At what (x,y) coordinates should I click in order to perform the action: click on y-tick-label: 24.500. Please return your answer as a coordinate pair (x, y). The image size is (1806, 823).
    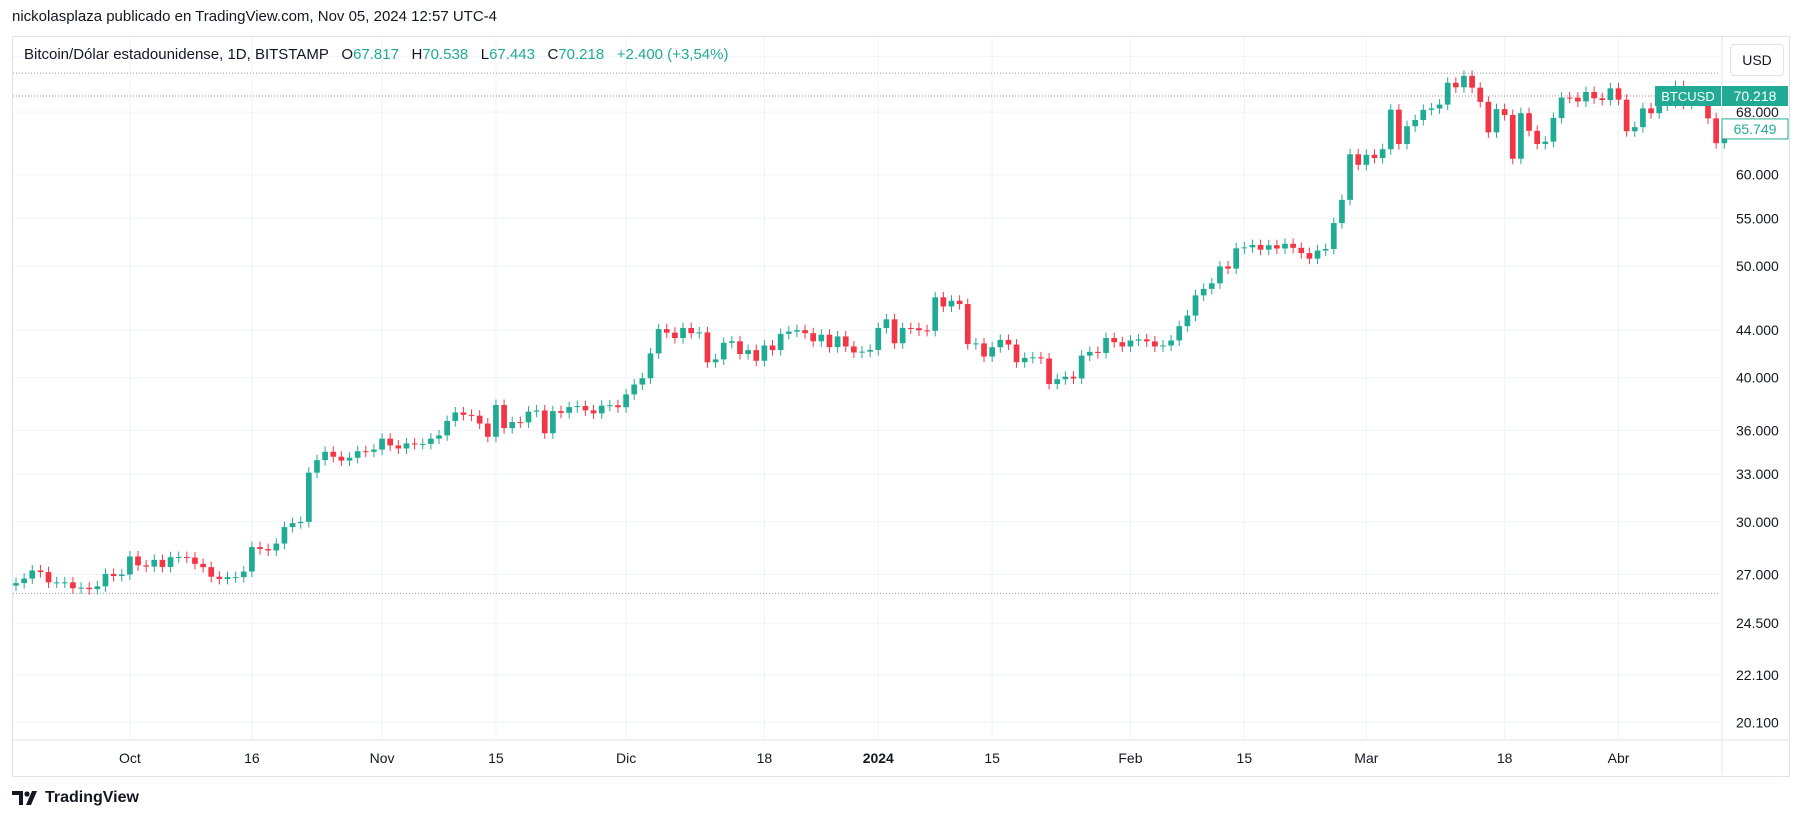
    Looking at the image, I should click on (1757, 623).